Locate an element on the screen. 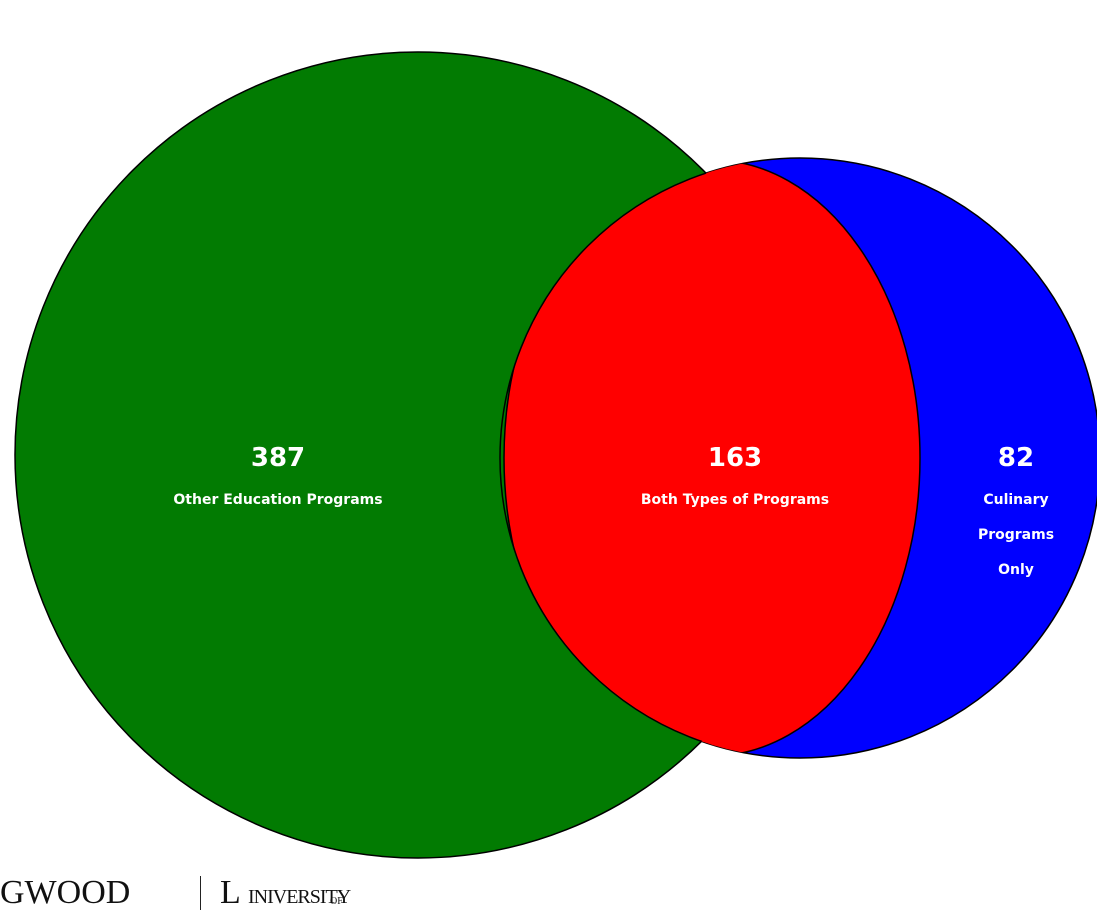 Image resolution: width=1097 pixels, height=912 pixels. footer-text-of: OF is located at coordinates (336, 901).